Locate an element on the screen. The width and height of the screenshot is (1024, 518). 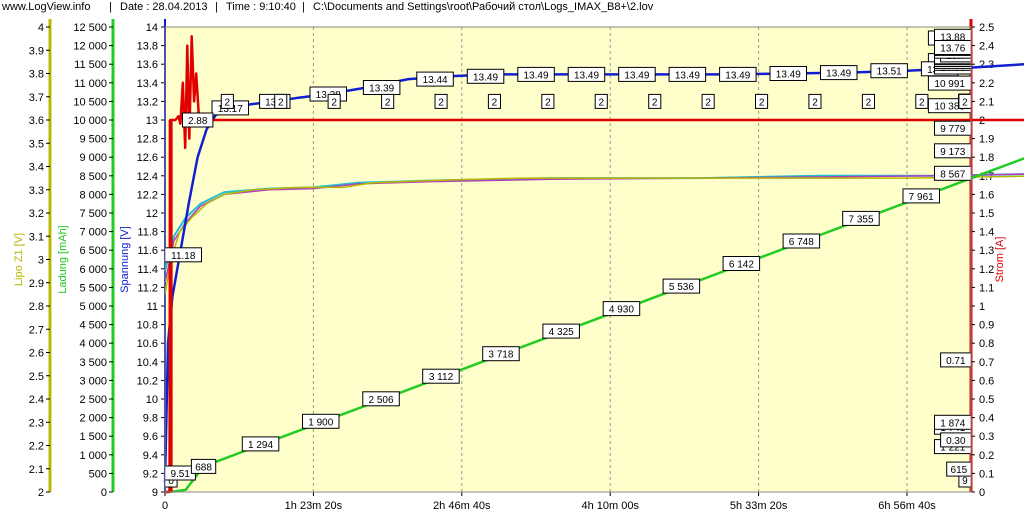
spannung-tick-label: 12.4 is located at coordinates (147, 177).